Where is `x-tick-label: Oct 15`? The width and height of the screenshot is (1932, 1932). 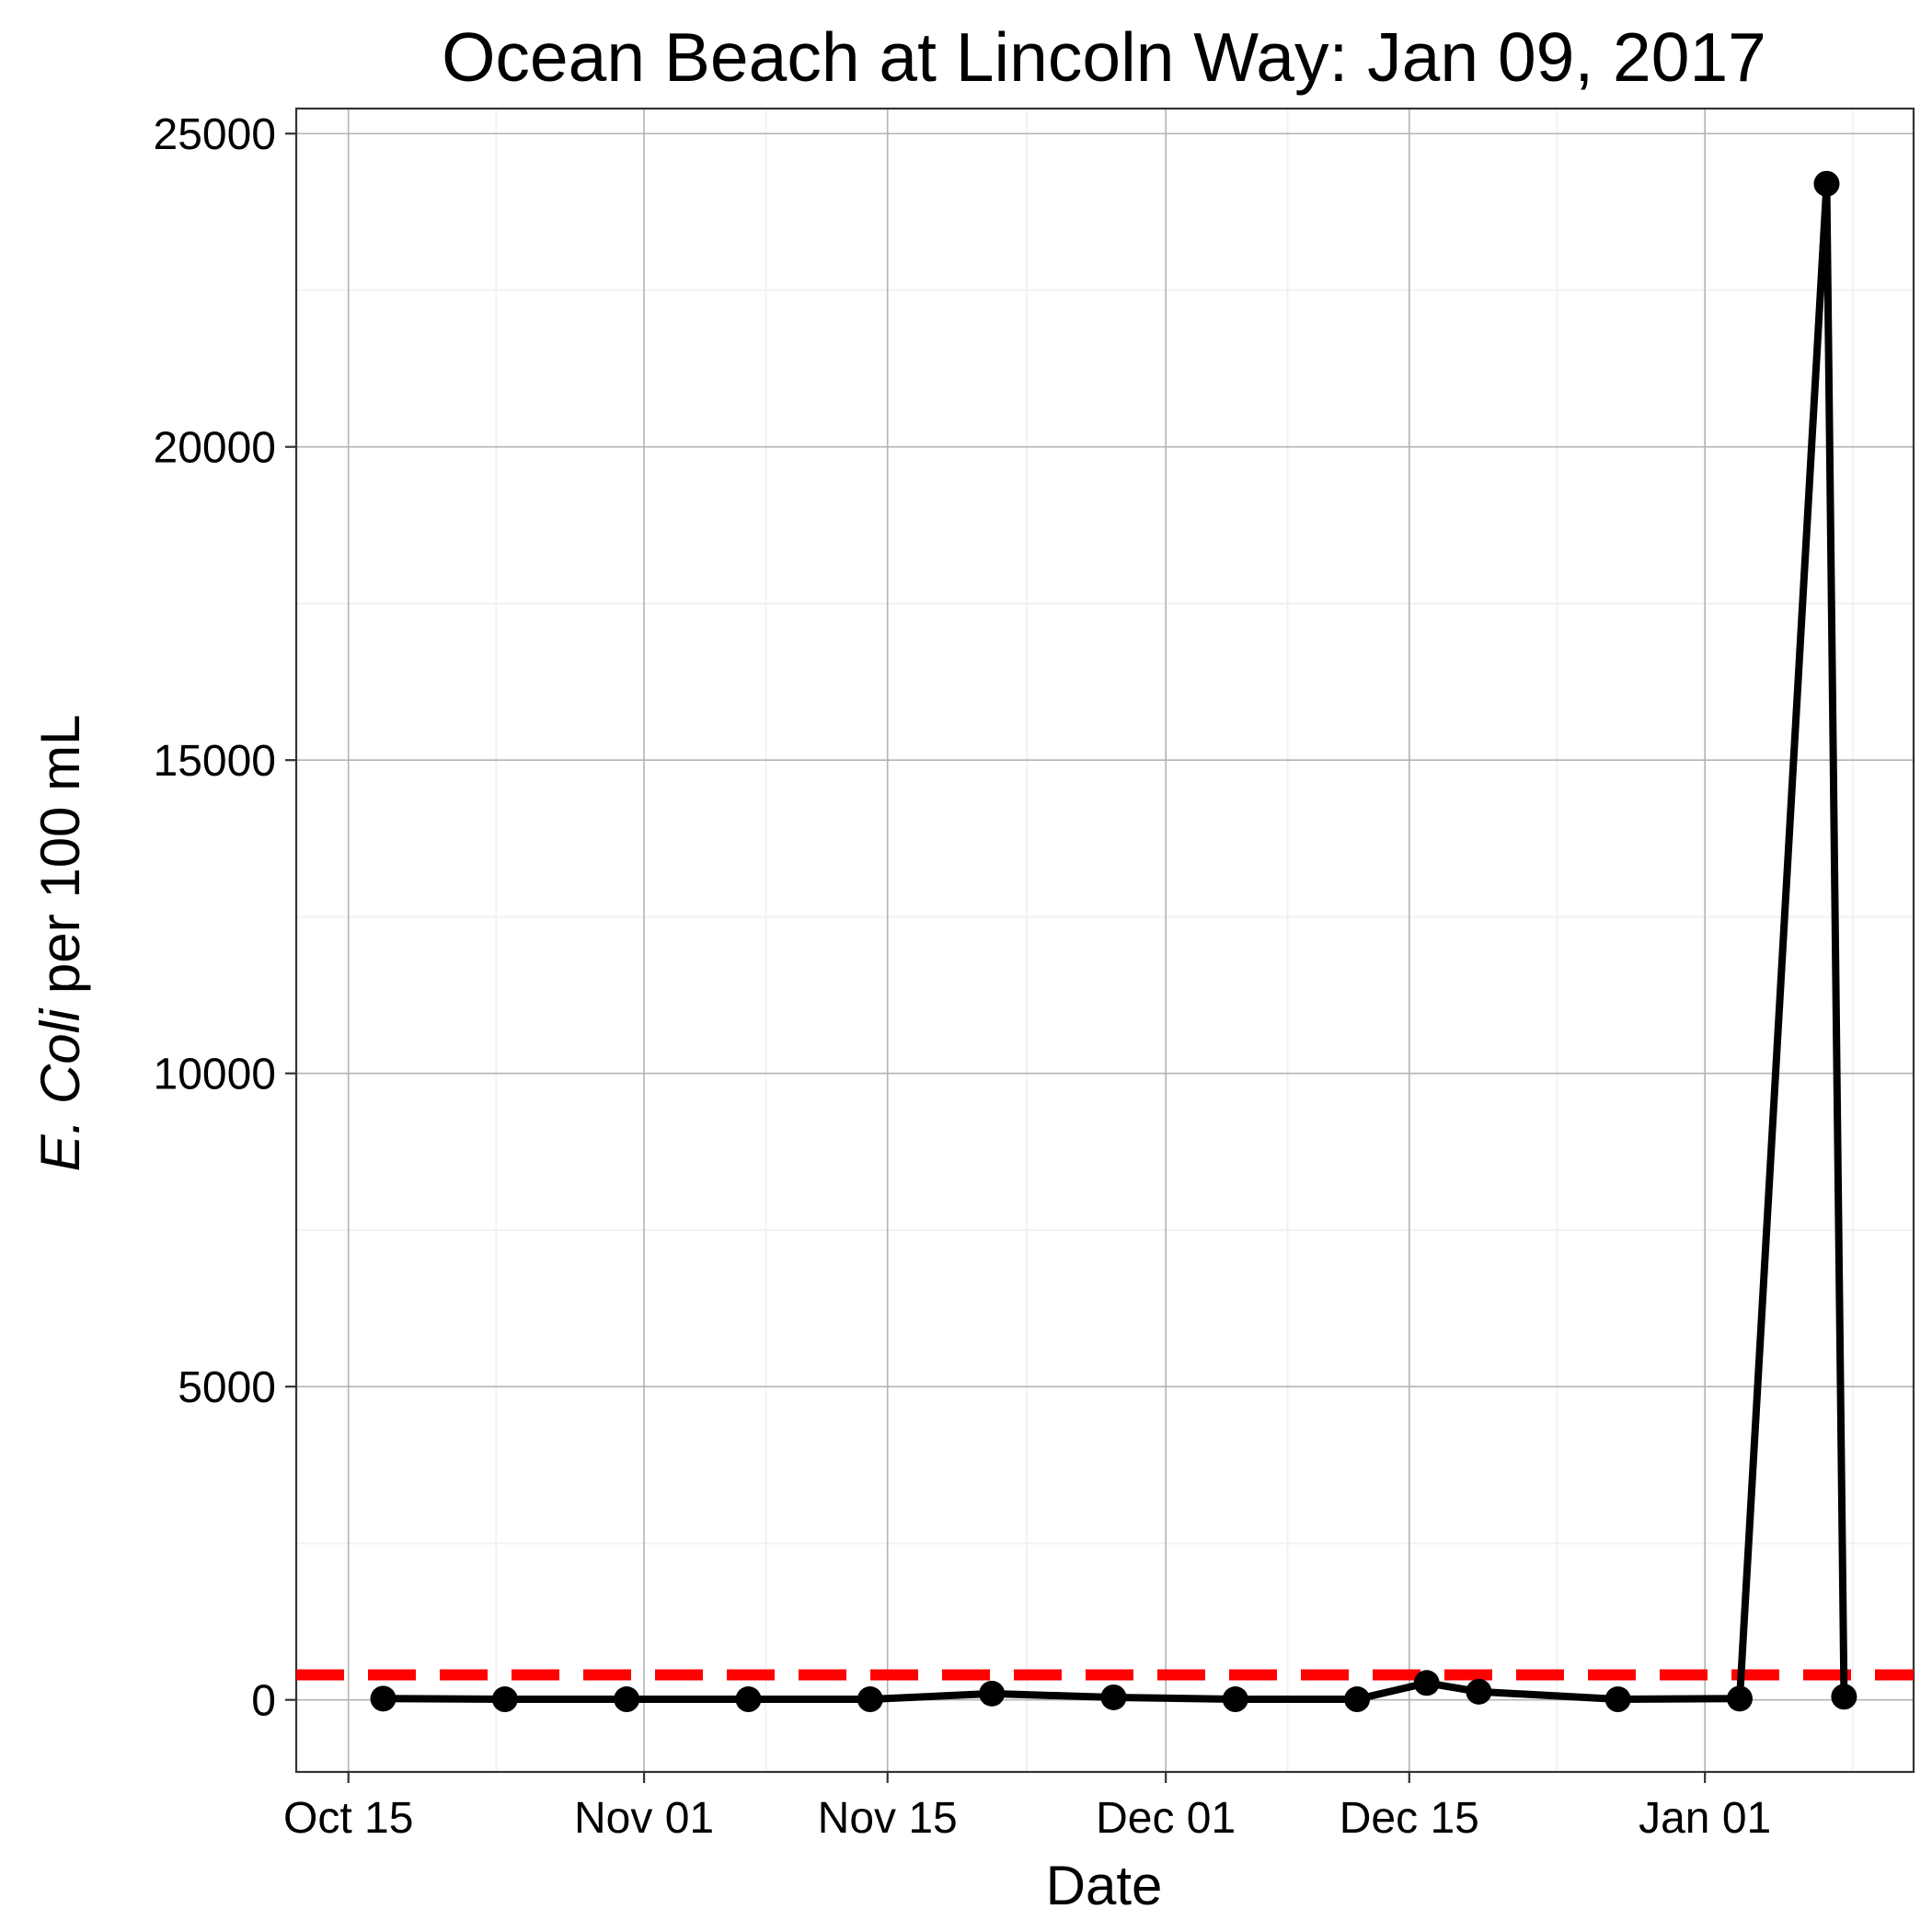 x-tick-label: Oct 15 is located at coordinates (348, 1818).